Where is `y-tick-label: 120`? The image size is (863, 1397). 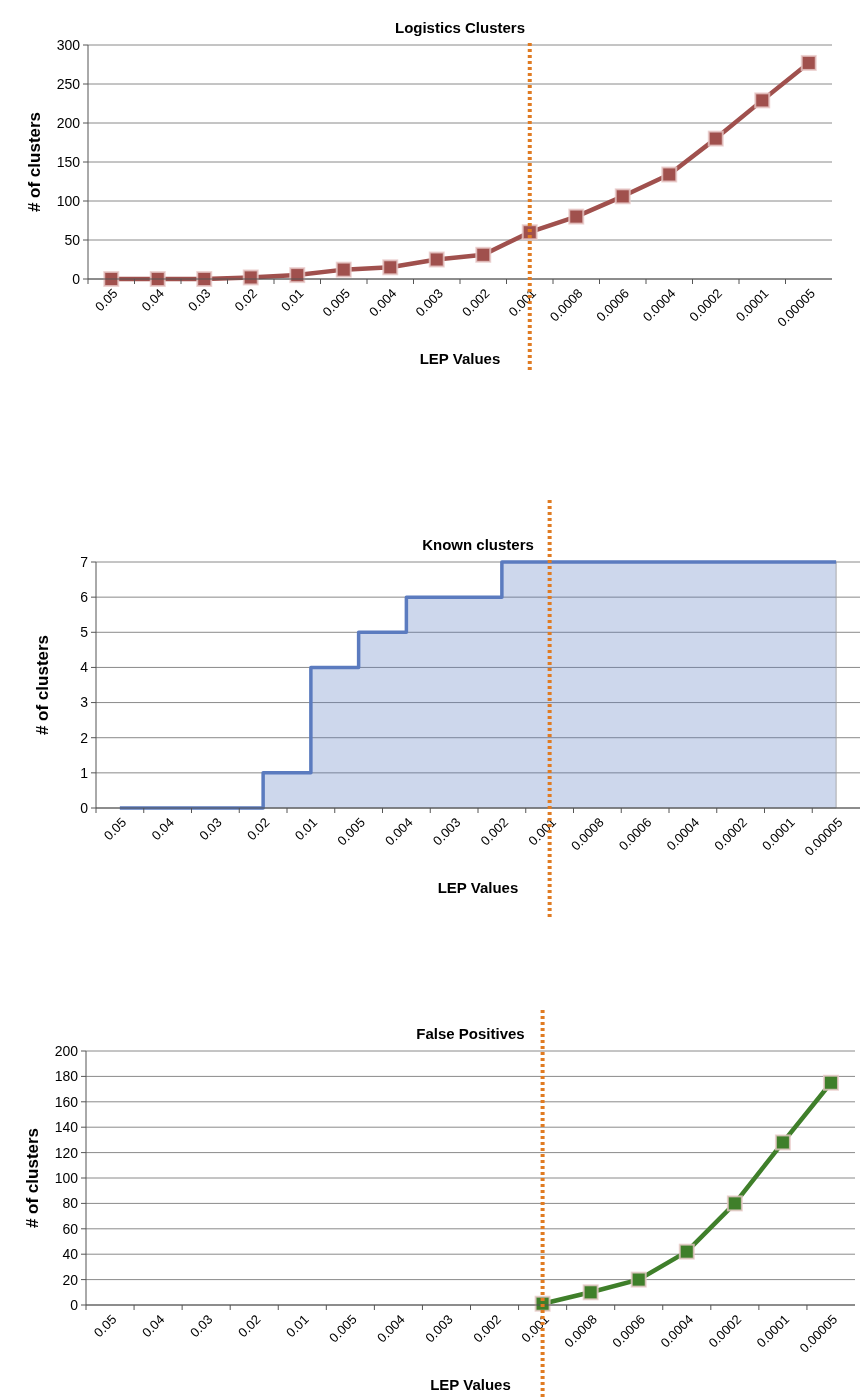
y-tick-label: 120 is located at coordinates (66, 1152).